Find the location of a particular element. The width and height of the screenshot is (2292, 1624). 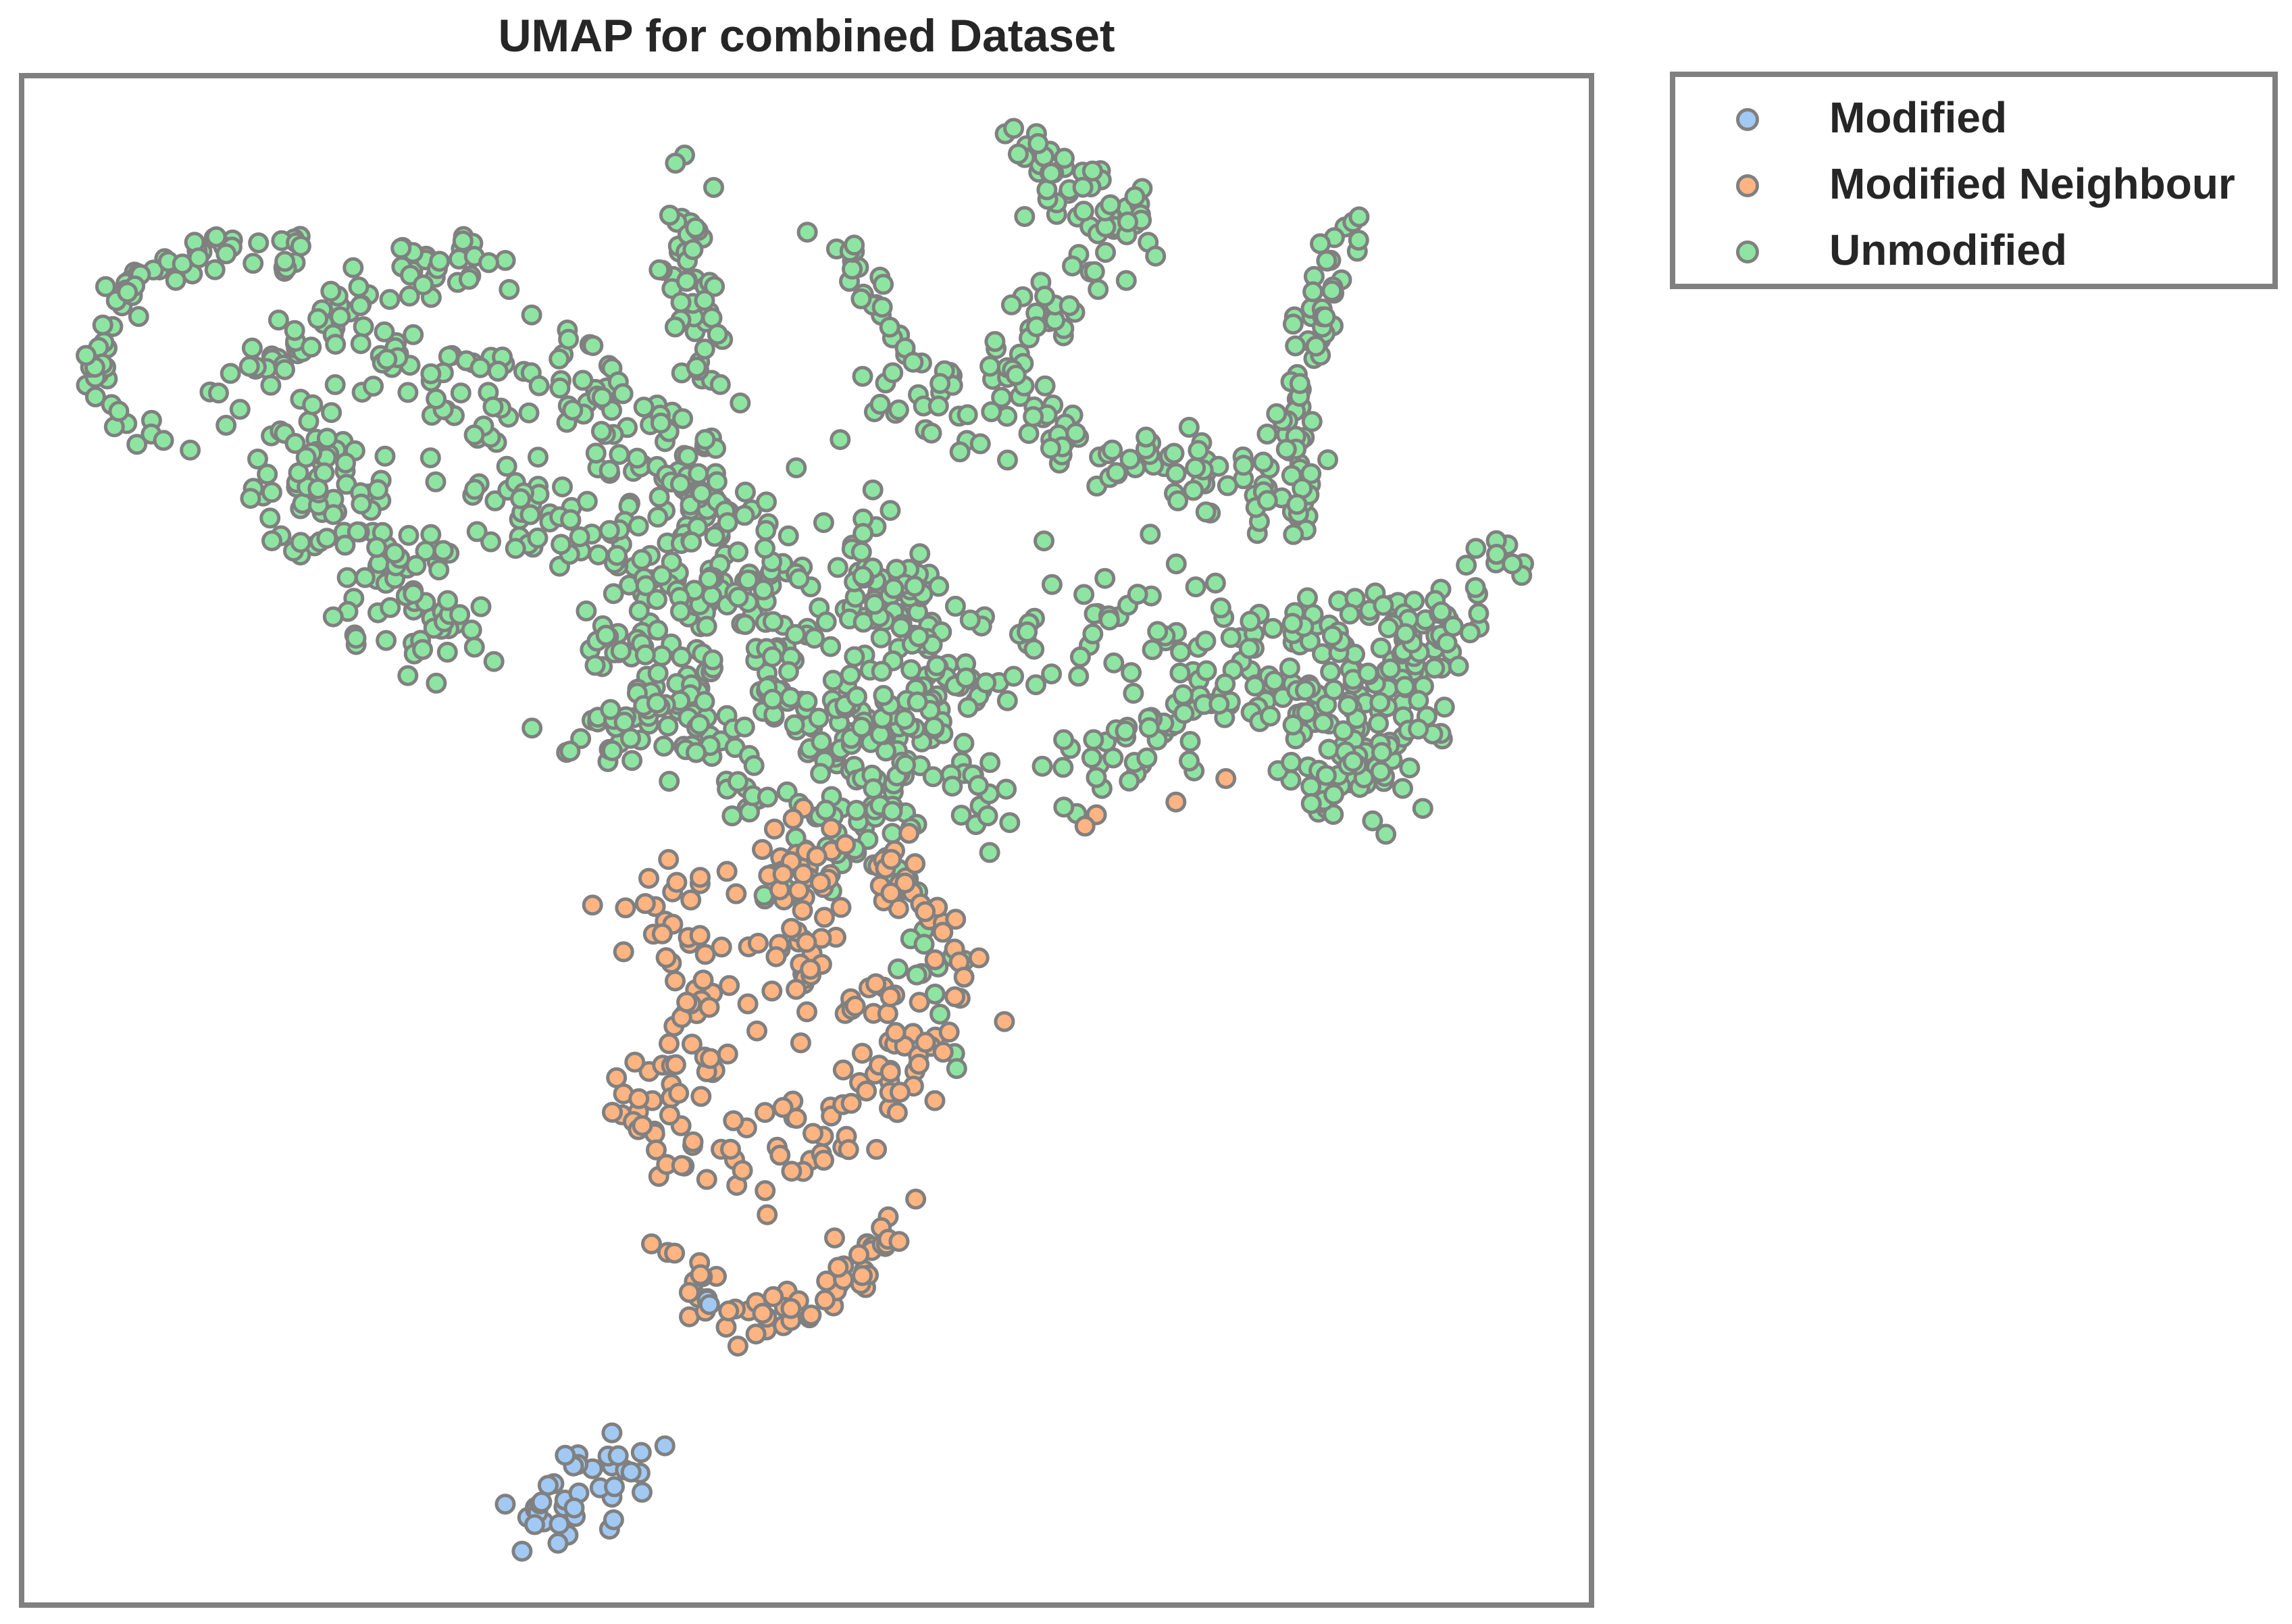

series-modified is located at coordinates (607, 1425).